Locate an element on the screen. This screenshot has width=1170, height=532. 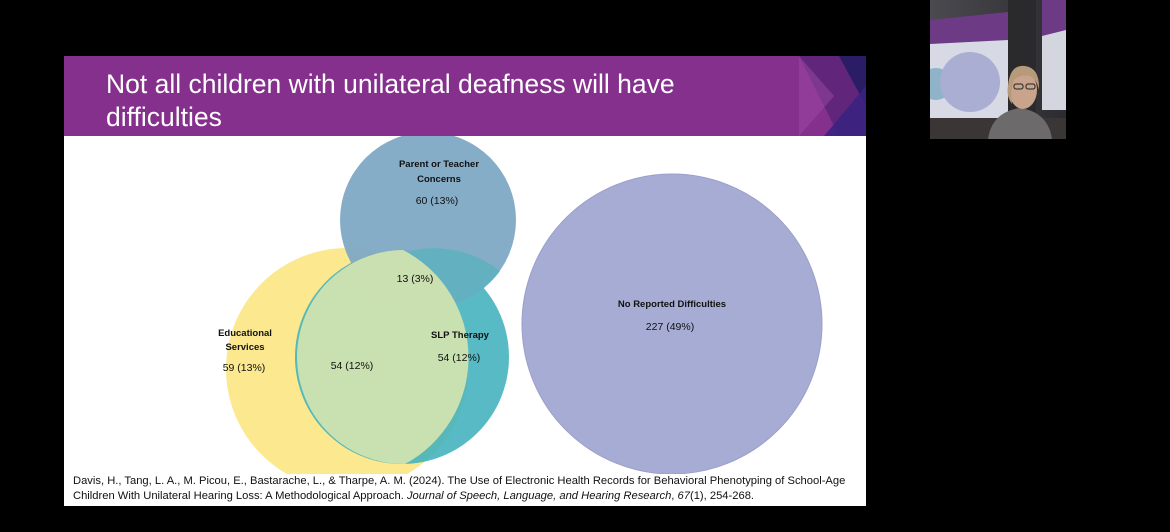
label-slp-therapy: SLP Therapy is located at coordinates (460, 335).